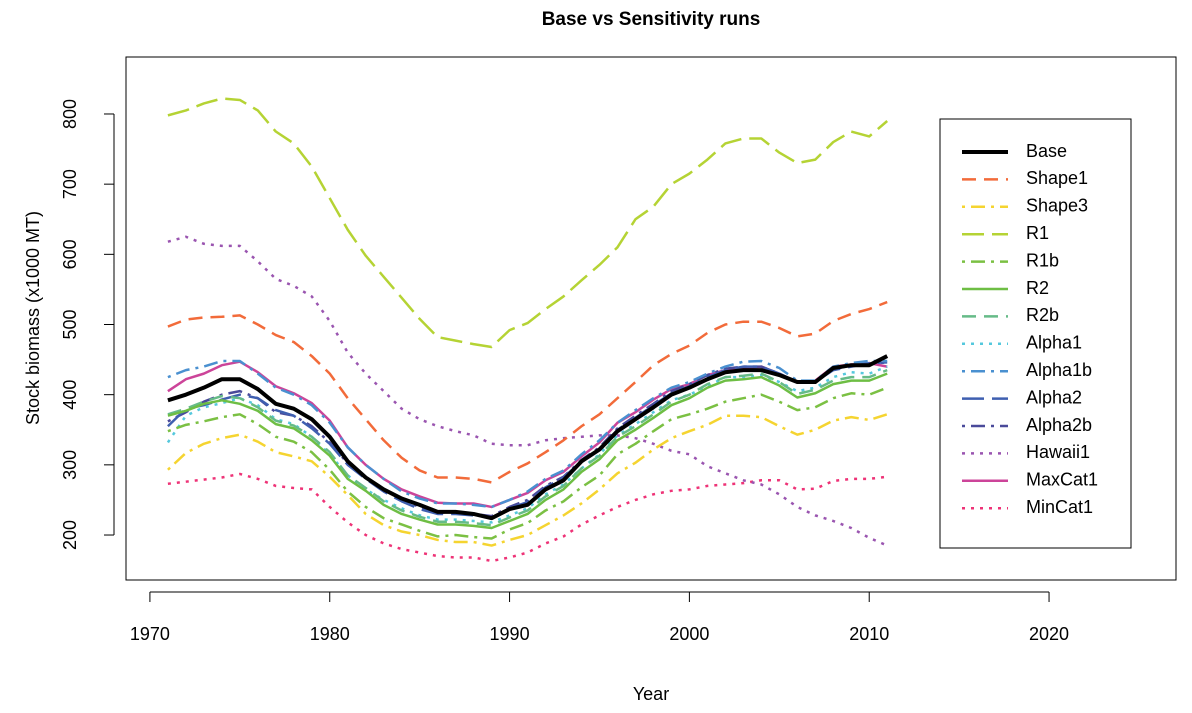  Describe the element at coordinates (1062, 480) in the screenshot. I see `legend-label: MaxCat1` at that location.